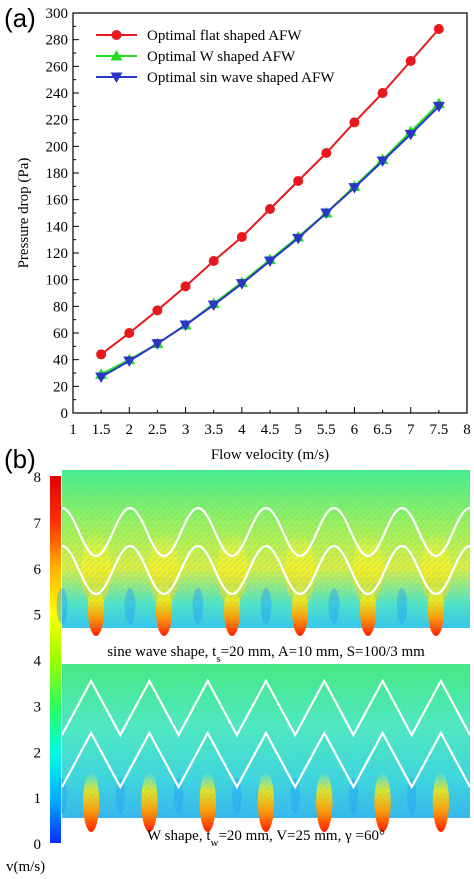 The height and width of the screenshot is (879, 474). What do you see at coordinates (60, 307) in the screenshot?
I see `y-tick-label: 80` at bounding box center [60, 307].